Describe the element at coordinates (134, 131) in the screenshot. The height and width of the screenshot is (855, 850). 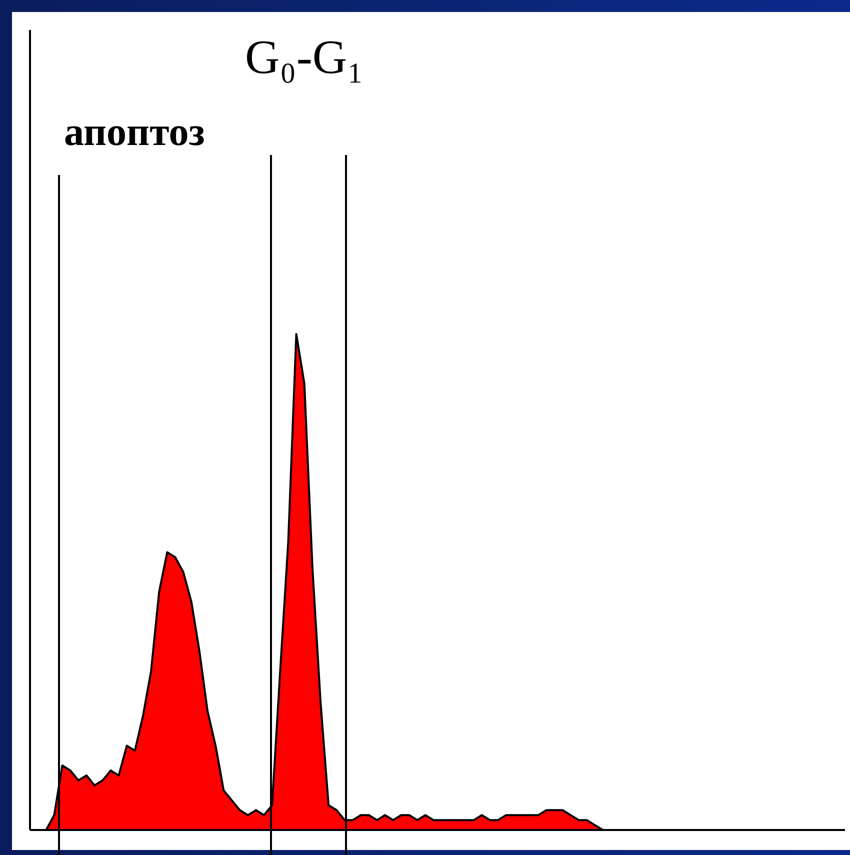
I see `text: апоптоз` at that location.